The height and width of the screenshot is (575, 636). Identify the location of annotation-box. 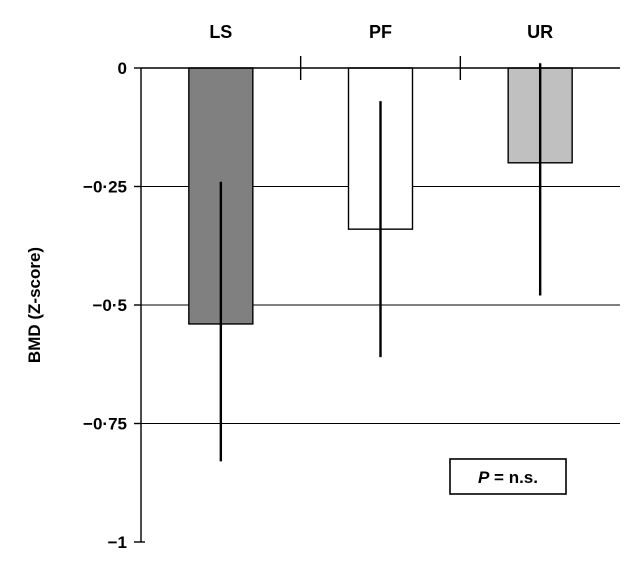
(508, 476).